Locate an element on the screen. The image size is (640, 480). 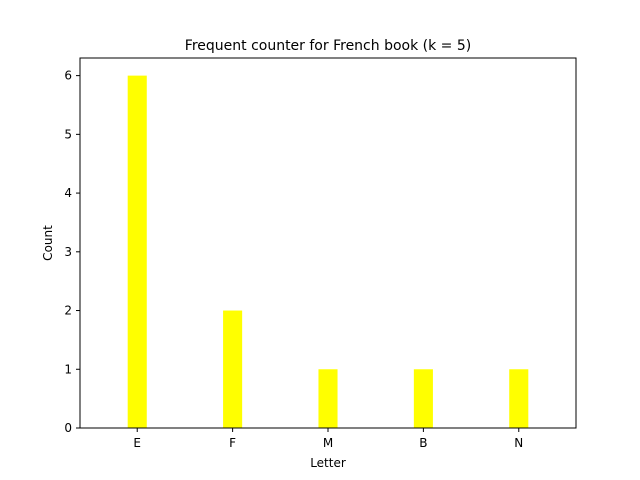
x-tick-label: E is located at coordinates (137, 443).